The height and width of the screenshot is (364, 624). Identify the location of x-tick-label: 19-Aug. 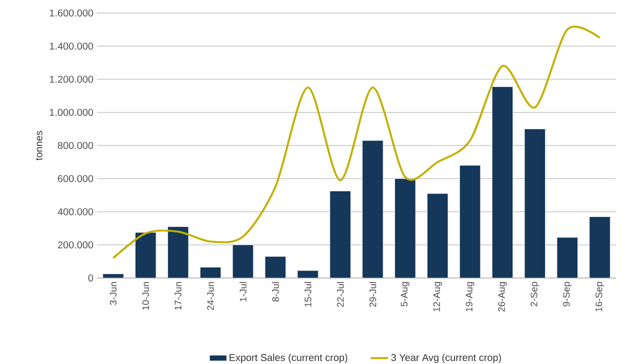
(470, 297).